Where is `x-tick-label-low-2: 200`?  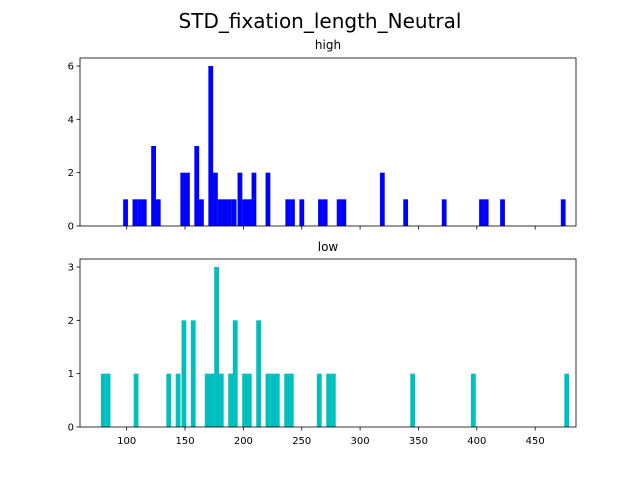
x-tick-label-low-2: 200 is located at coordinates (243, 441).